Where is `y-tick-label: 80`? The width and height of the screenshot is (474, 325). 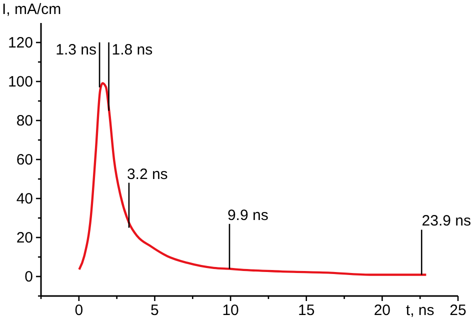 y-tick-label: 80 is located at coordinates (24, 121).